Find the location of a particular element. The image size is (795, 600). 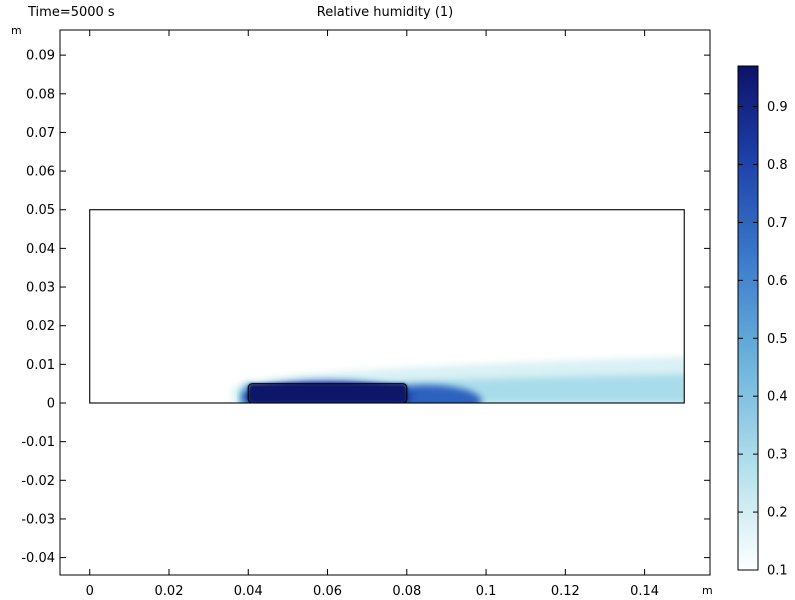

wet-patch-outline is located at coordinates (327, 393).